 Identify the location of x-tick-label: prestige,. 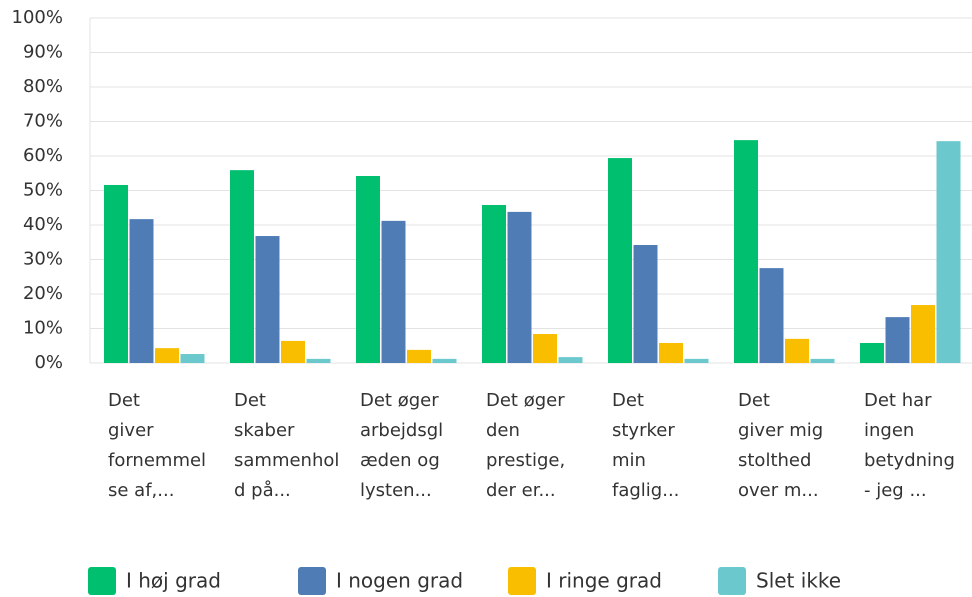
(525, 460).